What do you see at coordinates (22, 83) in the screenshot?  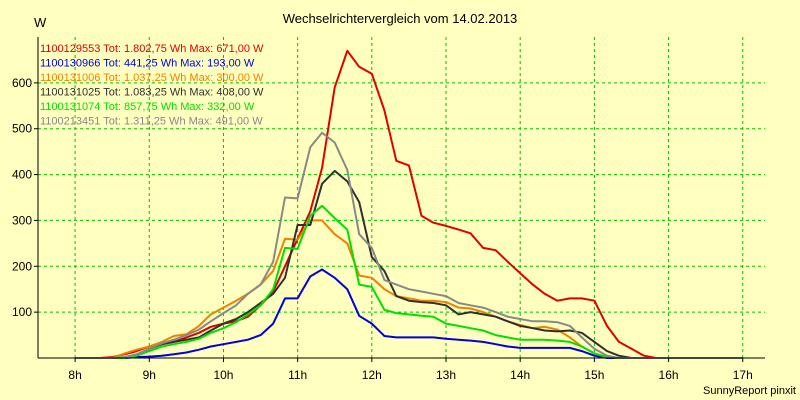 I see `y-tick-label: 600` at bounding box center [22, 83].